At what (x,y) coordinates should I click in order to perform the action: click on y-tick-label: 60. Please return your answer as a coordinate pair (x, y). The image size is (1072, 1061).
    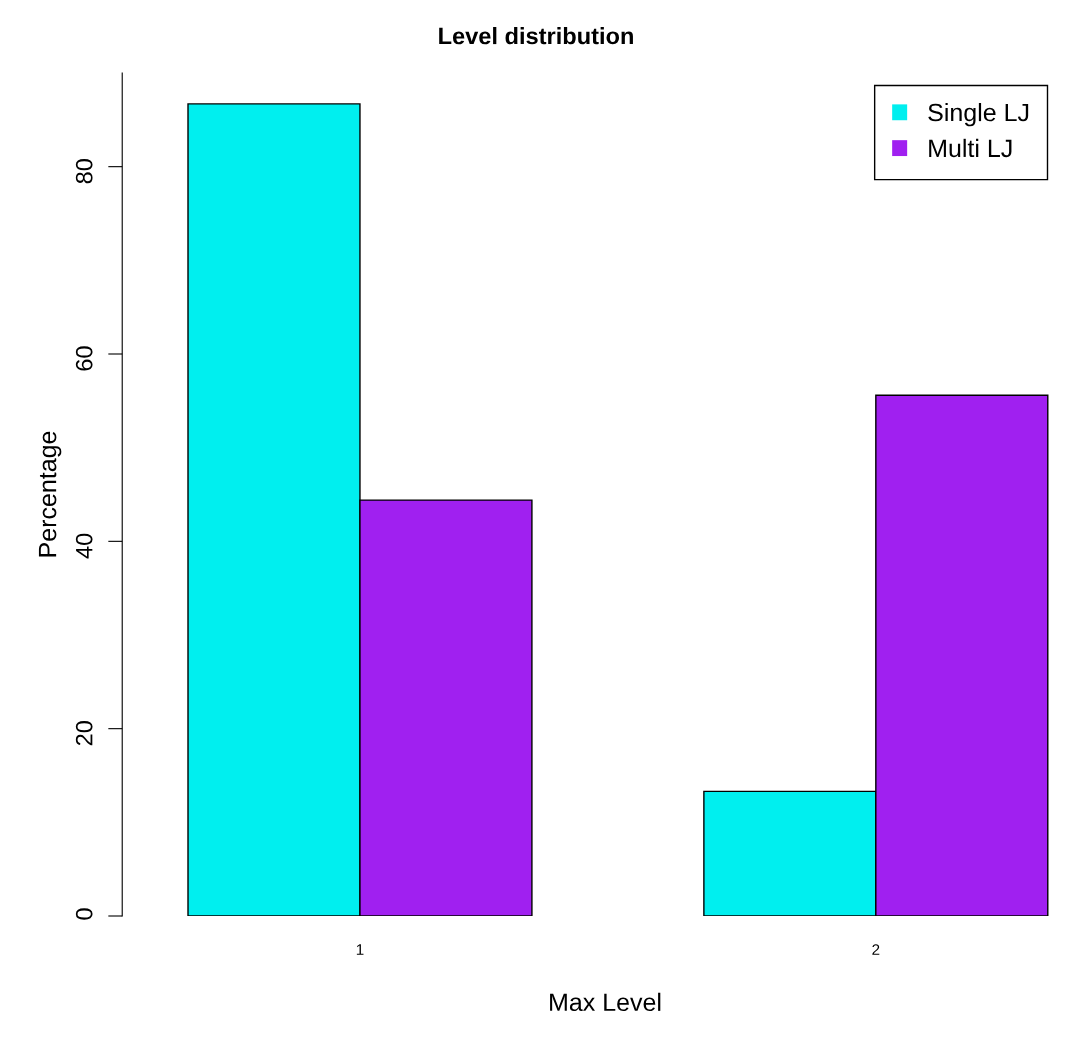
    Looking at the image, I should click on (84, 358).